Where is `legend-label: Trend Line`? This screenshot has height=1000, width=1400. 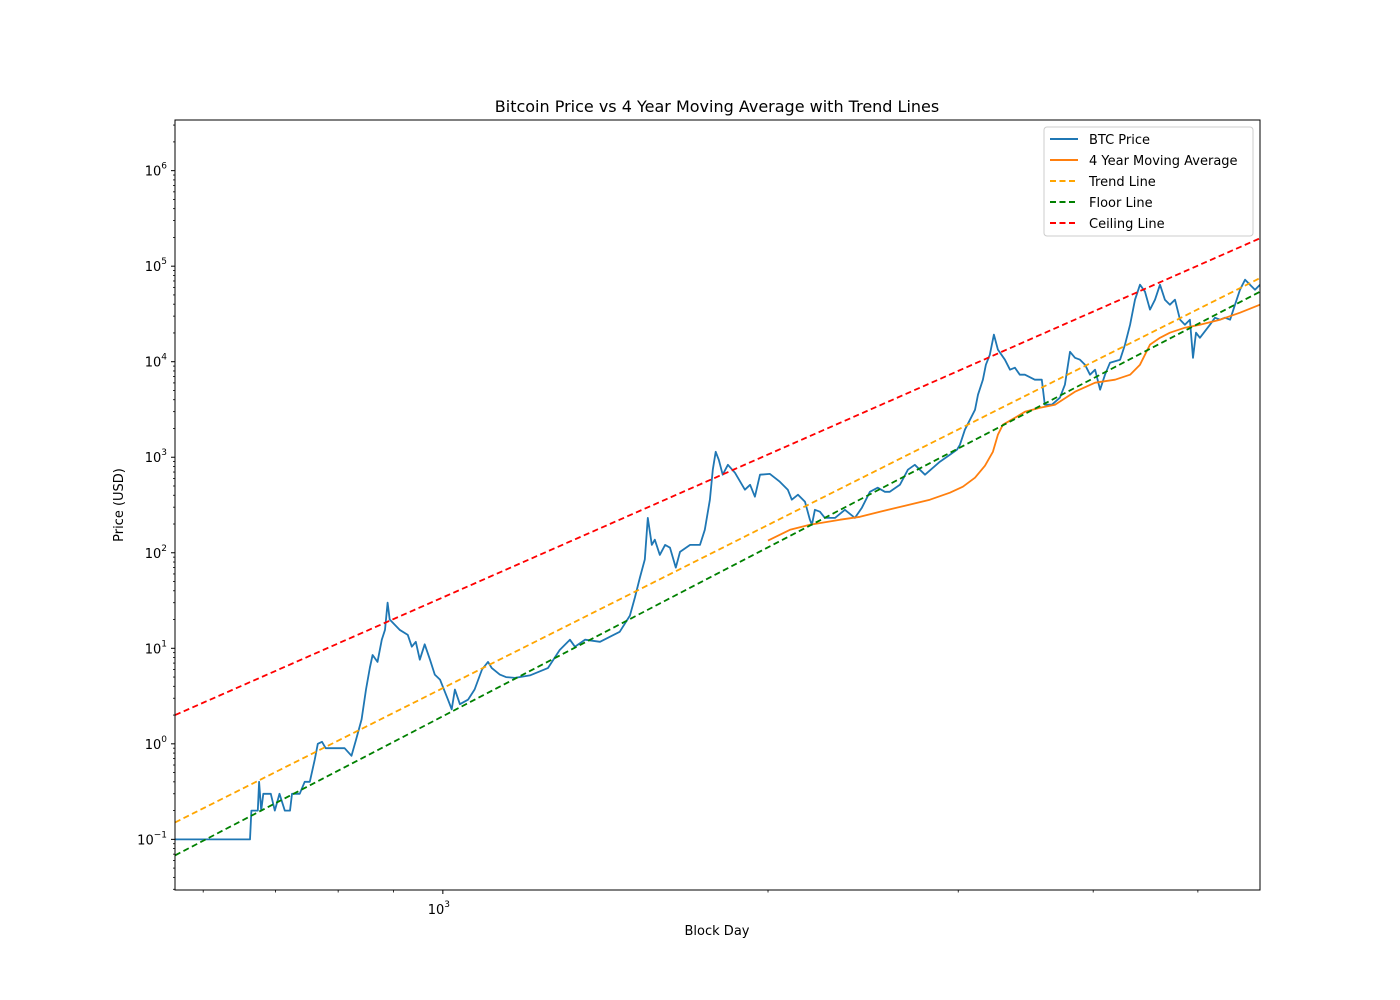
legend-label: Trend Line is located at coordinates (1122, 182).